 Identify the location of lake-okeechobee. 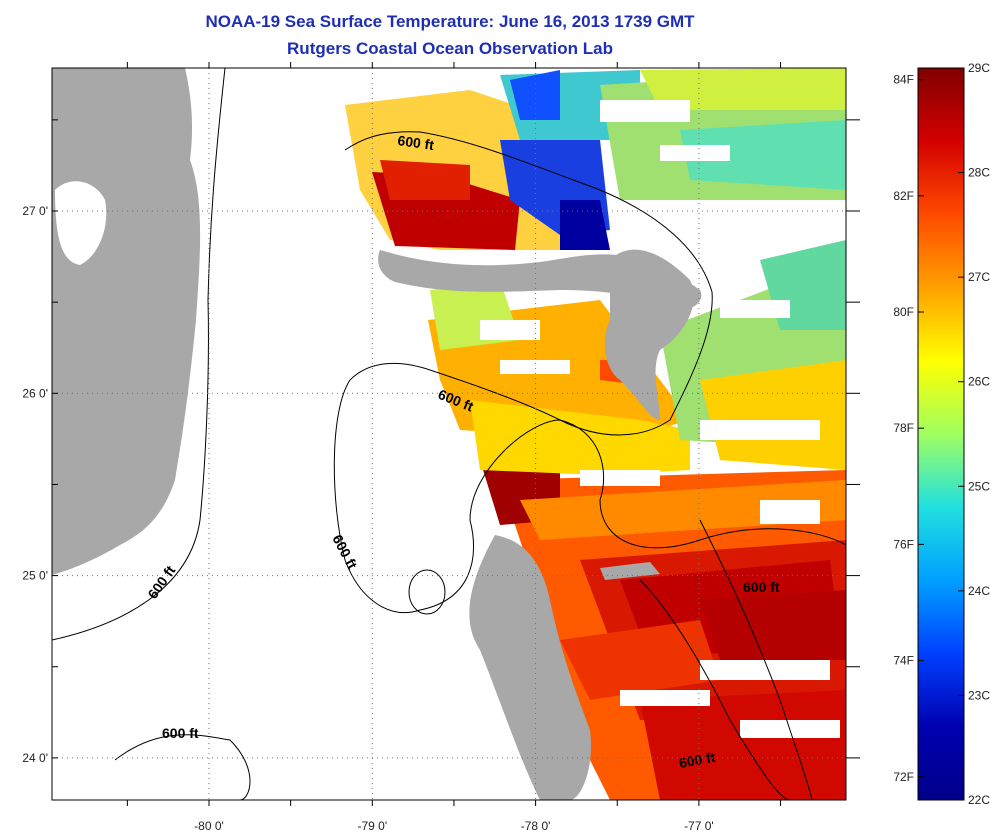
(81, 223).